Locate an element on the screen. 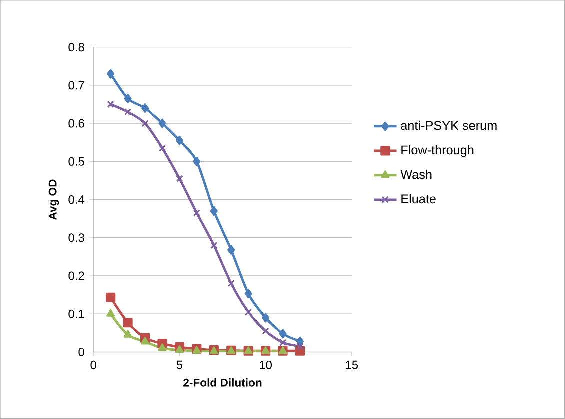  y-tick-label: 0.7 is located at coordinates (76, 85).